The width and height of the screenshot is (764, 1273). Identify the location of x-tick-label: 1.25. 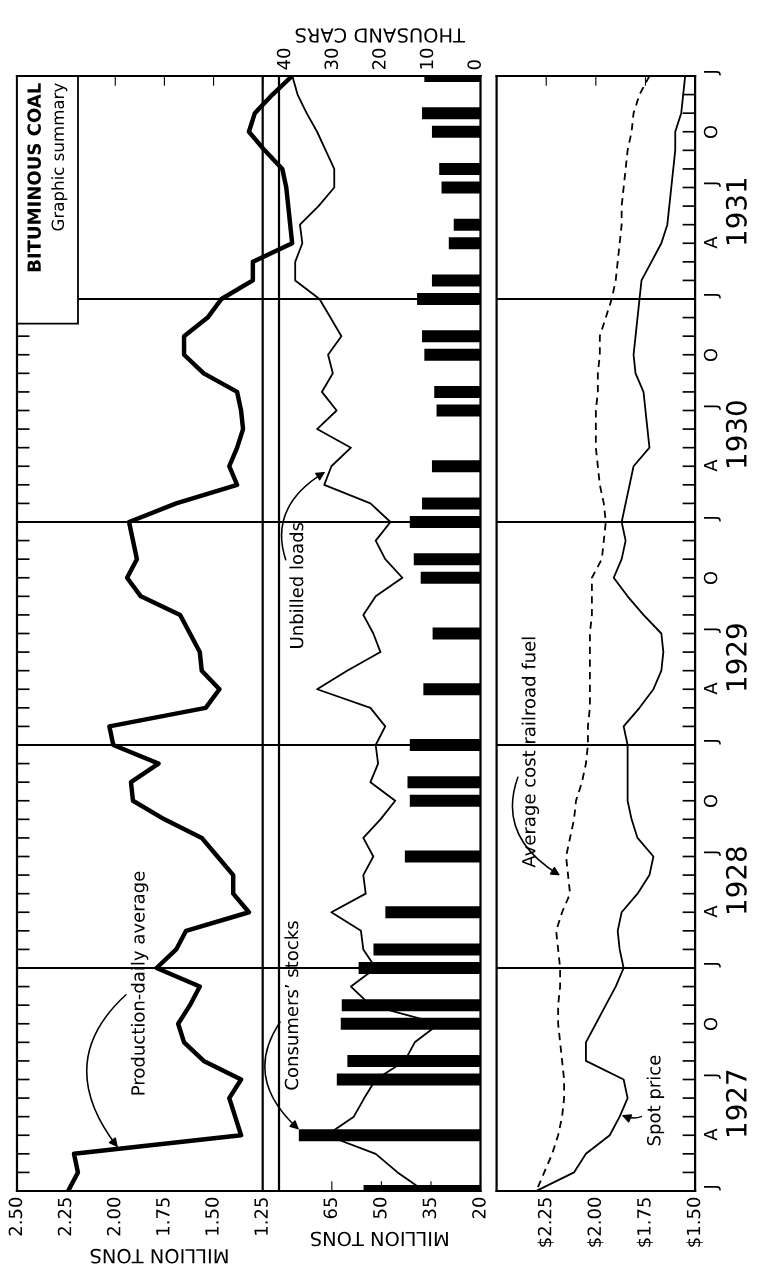
(261, 1216).